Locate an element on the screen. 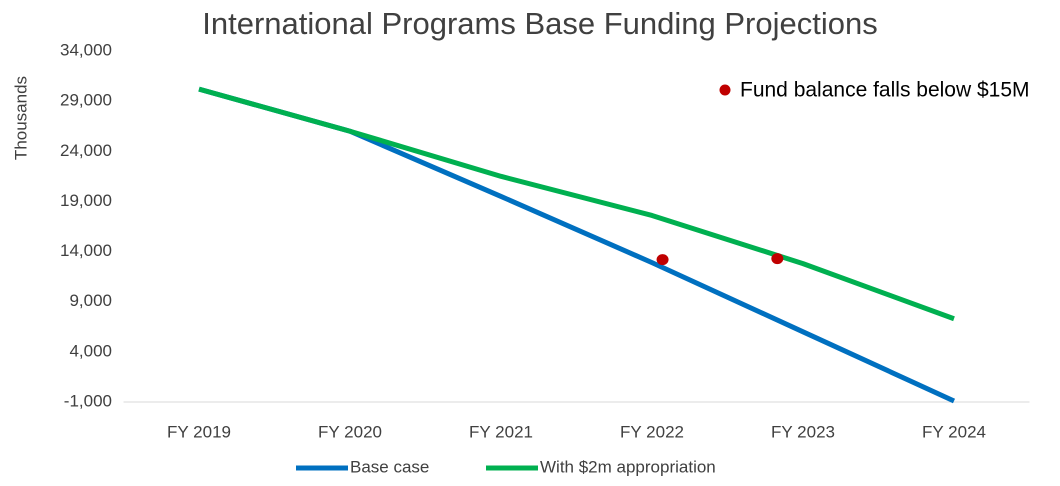 The height and width of the screenshot is (486, 1060). legend-label: Base case is located at coordinates (389, 466).